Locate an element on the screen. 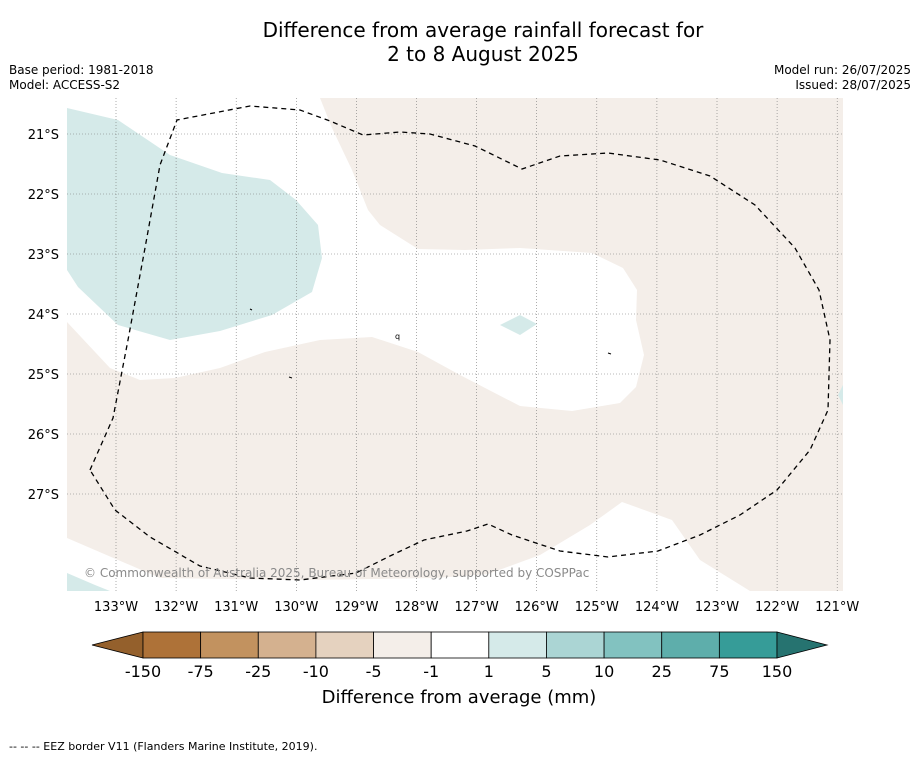 This screenshot has width=919, height=758. region-light-wet is located at coordinates (194, 224).